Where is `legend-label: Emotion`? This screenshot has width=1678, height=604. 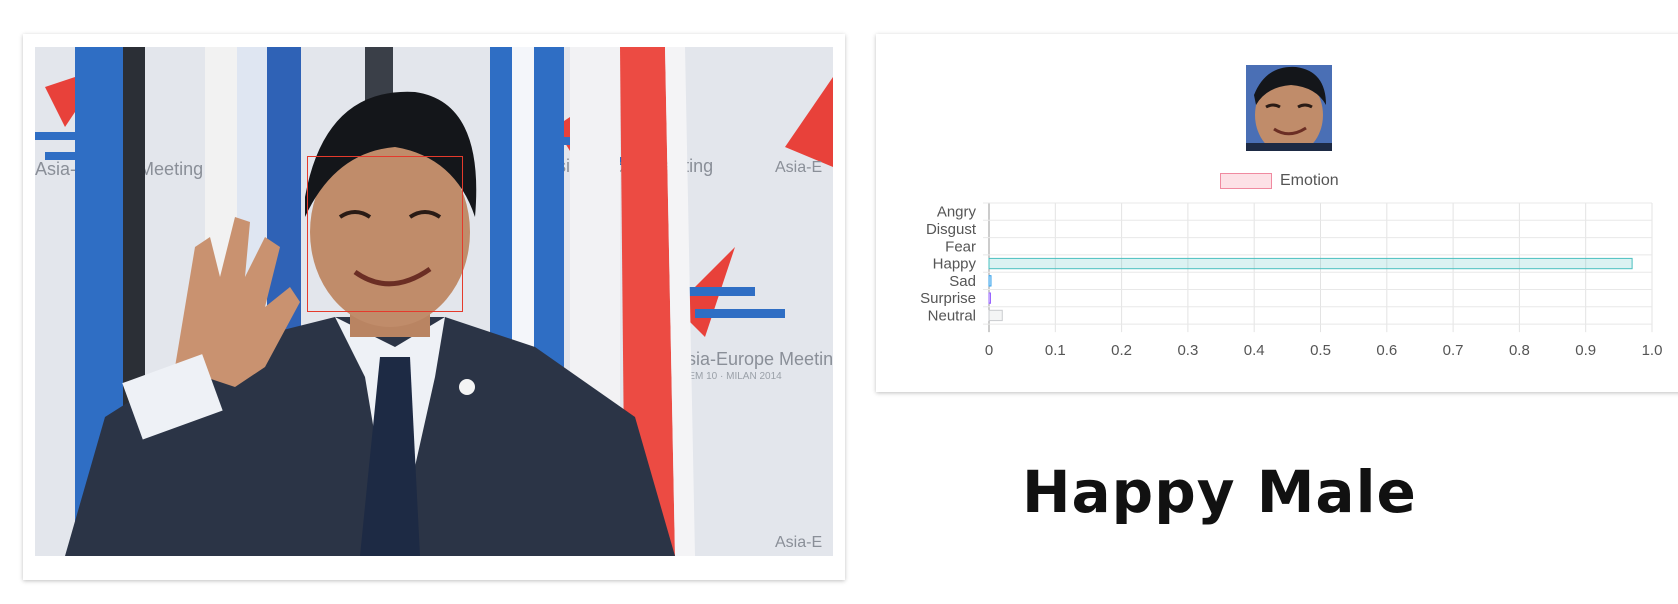 legend-label: Emotion is located at coordinates (1309, 180).